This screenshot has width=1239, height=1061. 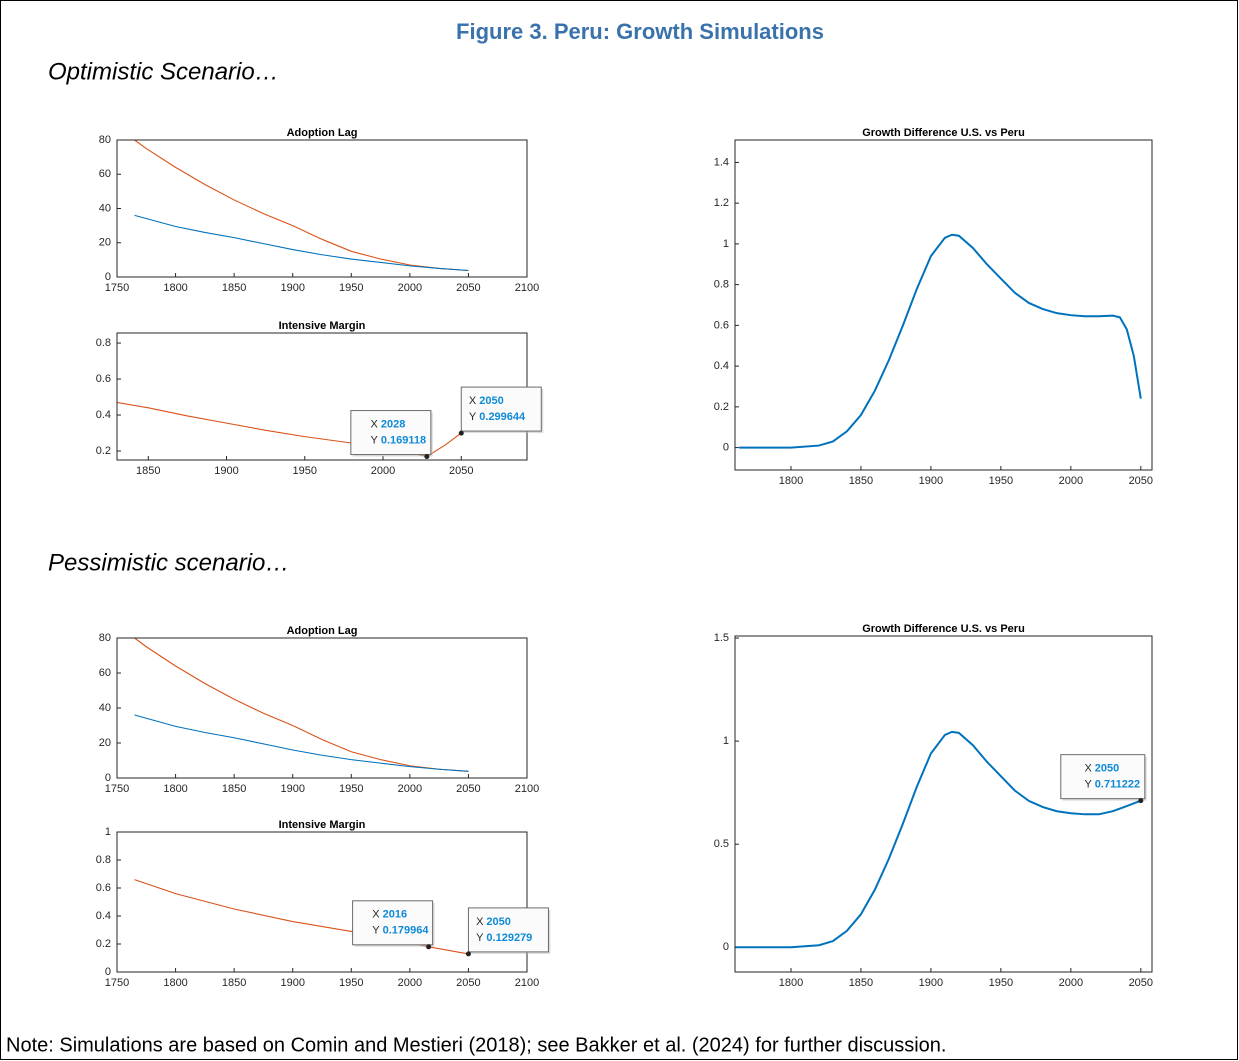 What do you see at coordinates (726, 741) in the screenshot?
I see `y-tick-label: 1` at bounding box center [726, 741].